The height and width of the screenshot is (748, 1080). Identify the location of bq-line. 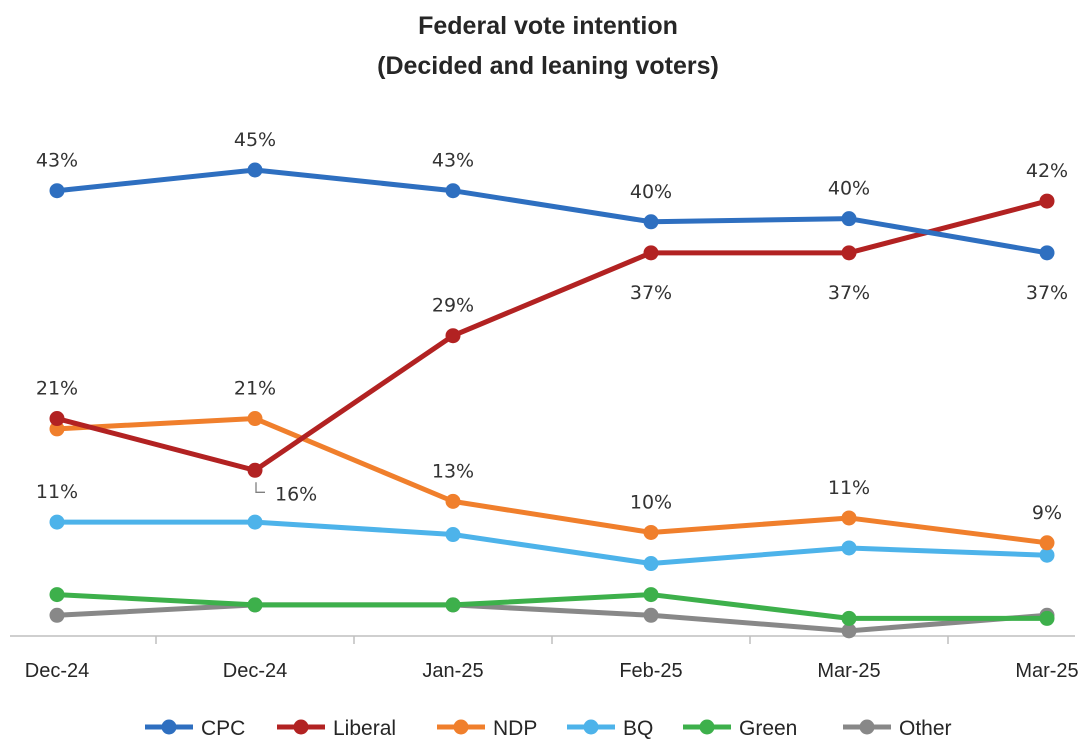
(552, 543).